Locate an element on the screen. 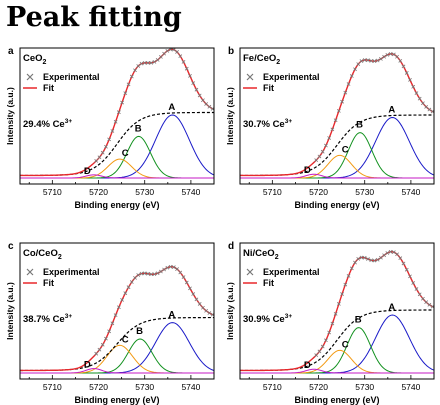 The width and height of the screenshot is (440, 405). peak-d-curve is located at coordinates (337, 176).